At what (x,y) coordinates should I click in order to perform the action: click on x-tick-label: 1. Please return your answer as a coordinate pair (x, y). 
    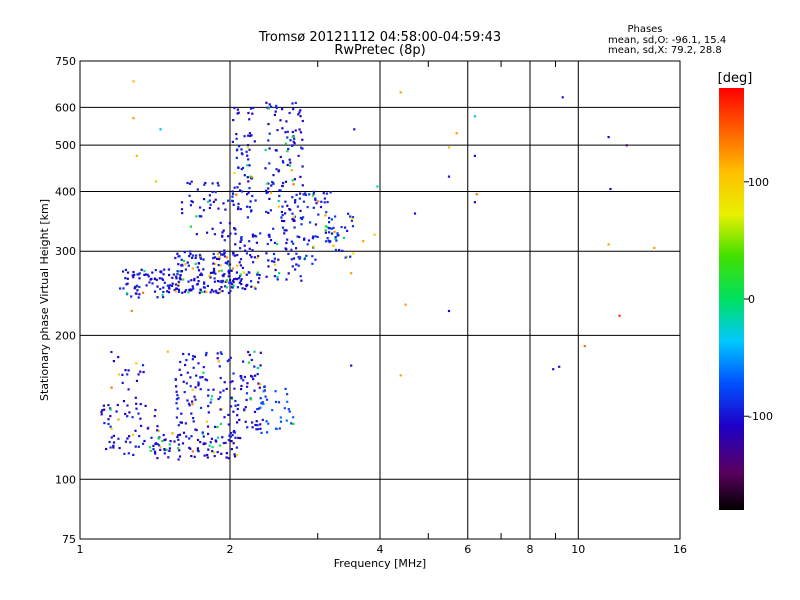
    Looking at the image, I should click on (80, 549).